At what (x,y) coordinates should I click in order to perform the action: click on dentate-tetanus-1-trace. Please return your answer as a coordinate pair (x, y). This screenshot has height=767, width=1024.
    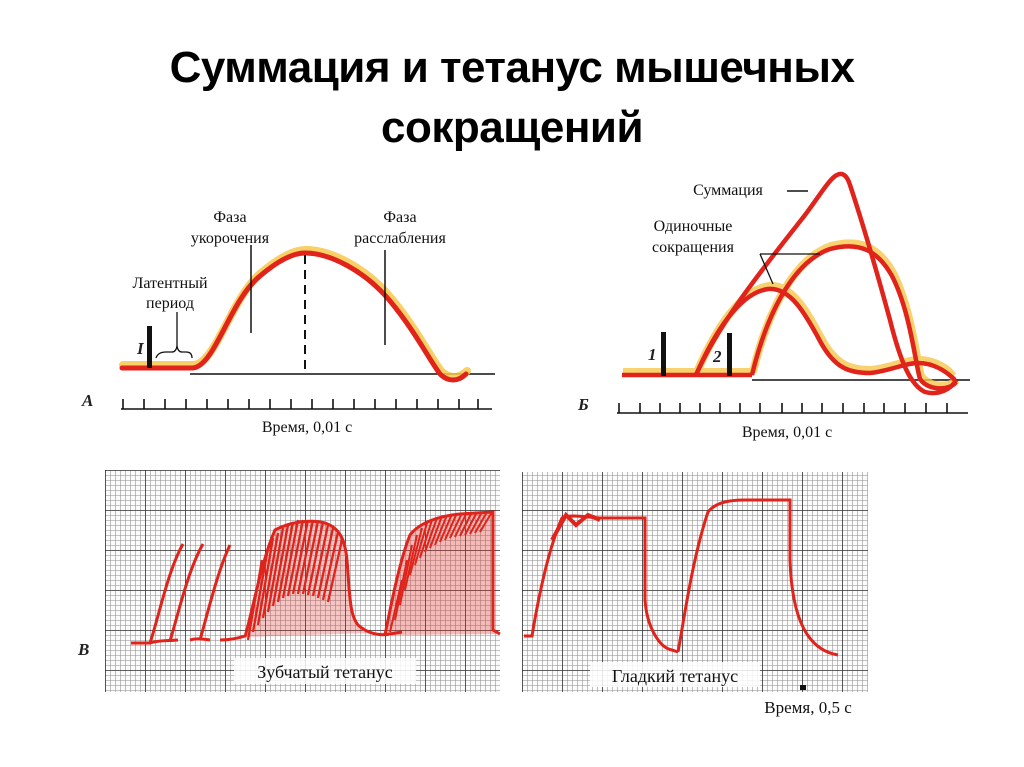
    Looking at the image, I should click on (323, 580).